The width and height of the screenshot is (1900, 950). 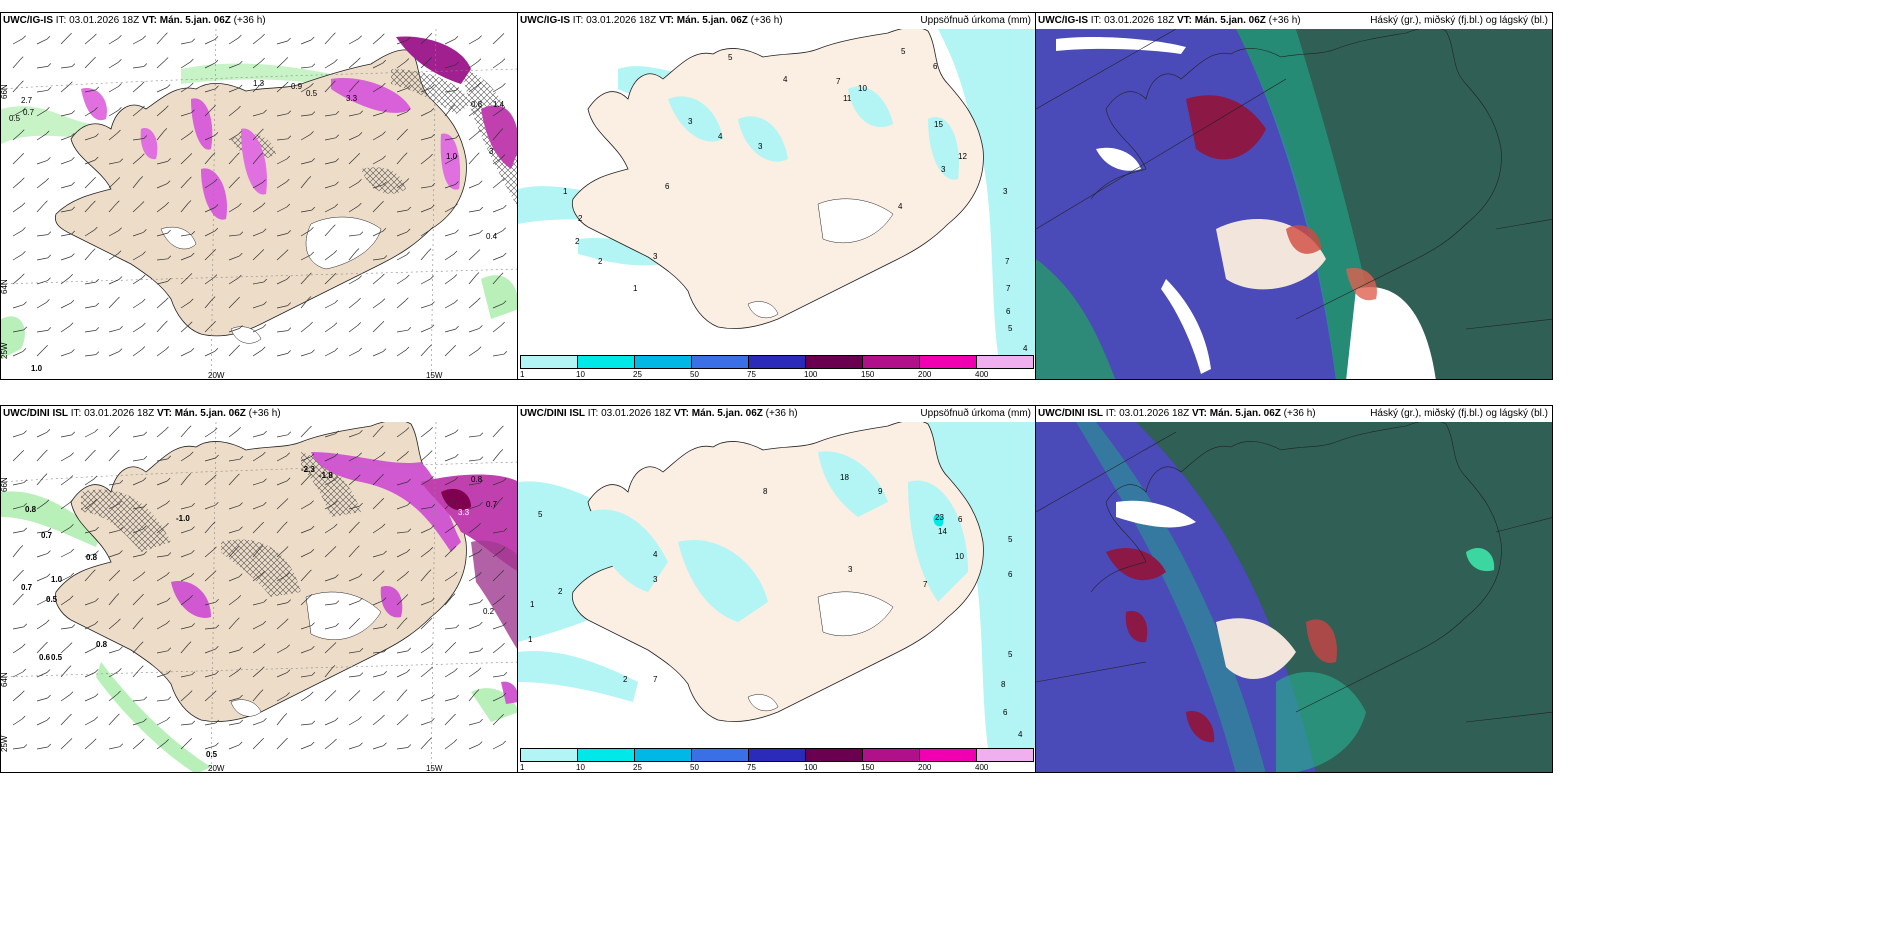 What do you see at coordinates (492, 504) in the screenshot?
I see `precip-value: 0.7` at bounding box center [492, 504].